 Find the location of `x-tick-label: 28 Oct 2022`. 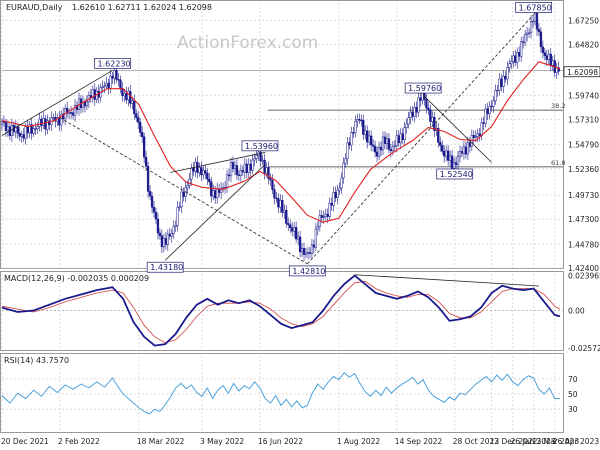

x-tick-label: 28 Oct 2022 is located at coordinates (476, 441).